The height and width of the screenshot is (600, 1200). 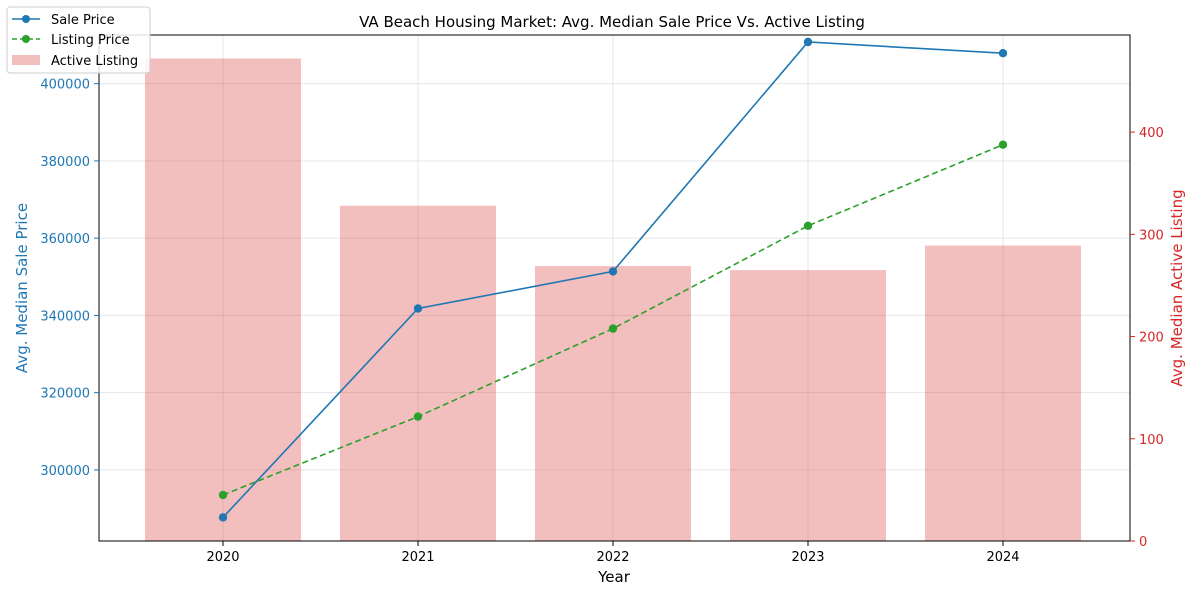 What do you see at coordinates (222, 557) in the screenshot?
I see `x-tick-label: 2020` at bounding box center [222, 557].